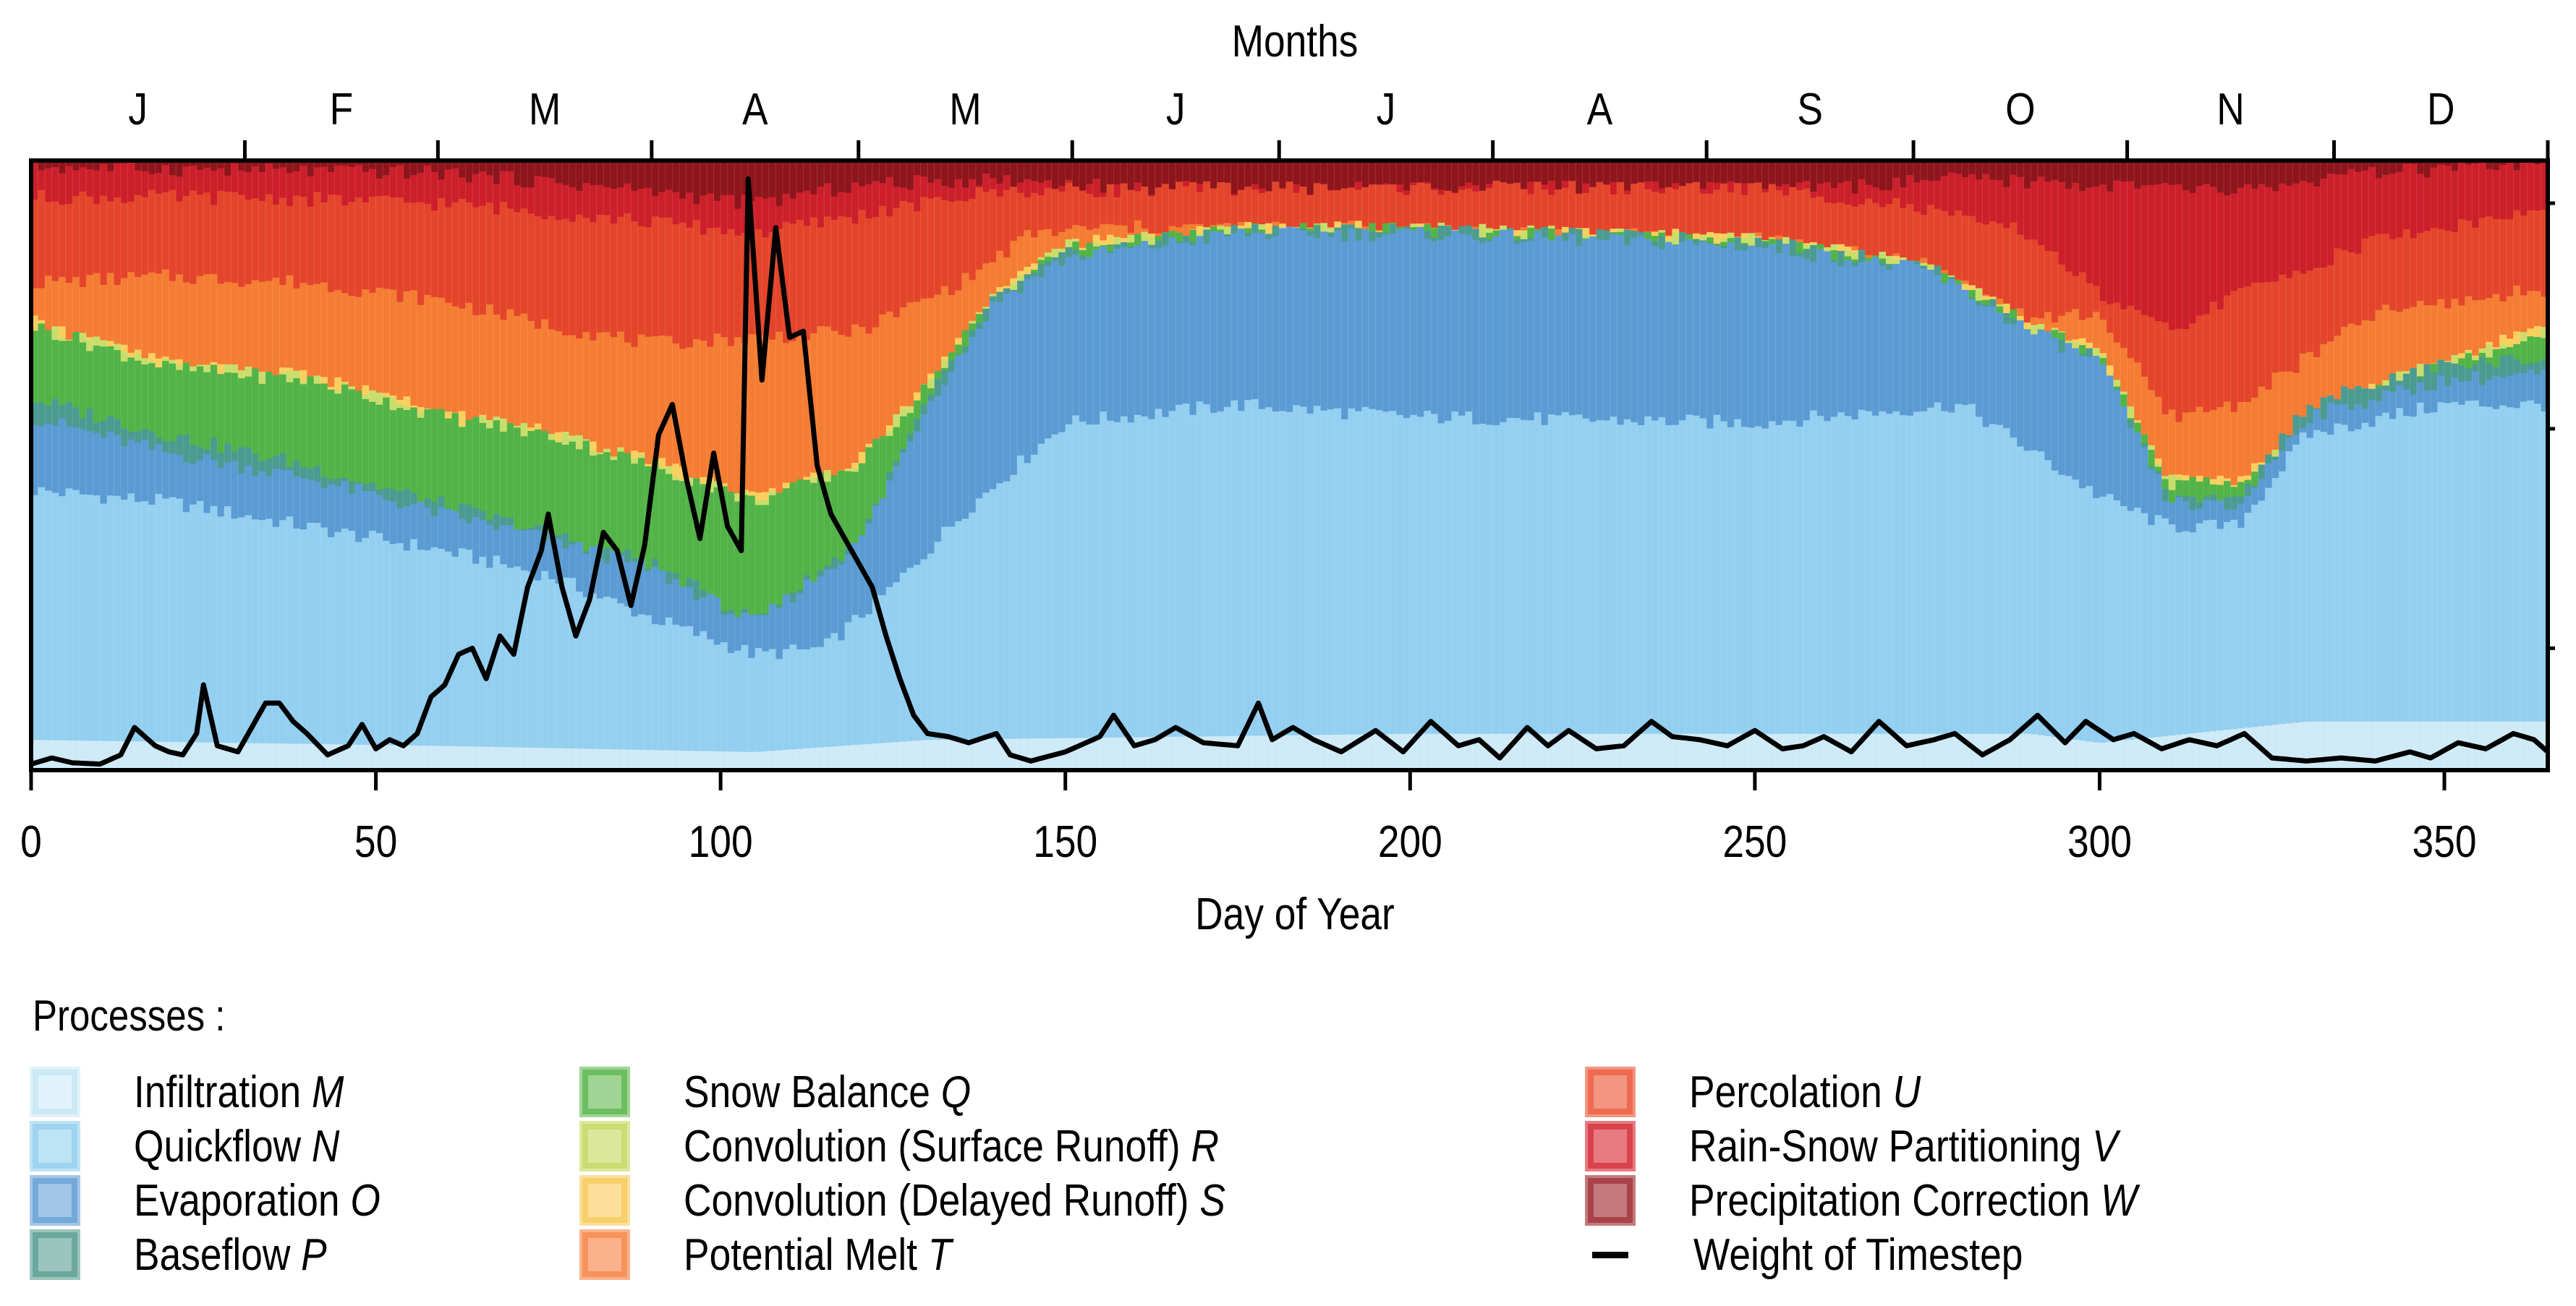 Image resolution: width=2576 pixels, height=1306 pixels. I want to click on legend-item: Percolation U, so click(1771, 1092).